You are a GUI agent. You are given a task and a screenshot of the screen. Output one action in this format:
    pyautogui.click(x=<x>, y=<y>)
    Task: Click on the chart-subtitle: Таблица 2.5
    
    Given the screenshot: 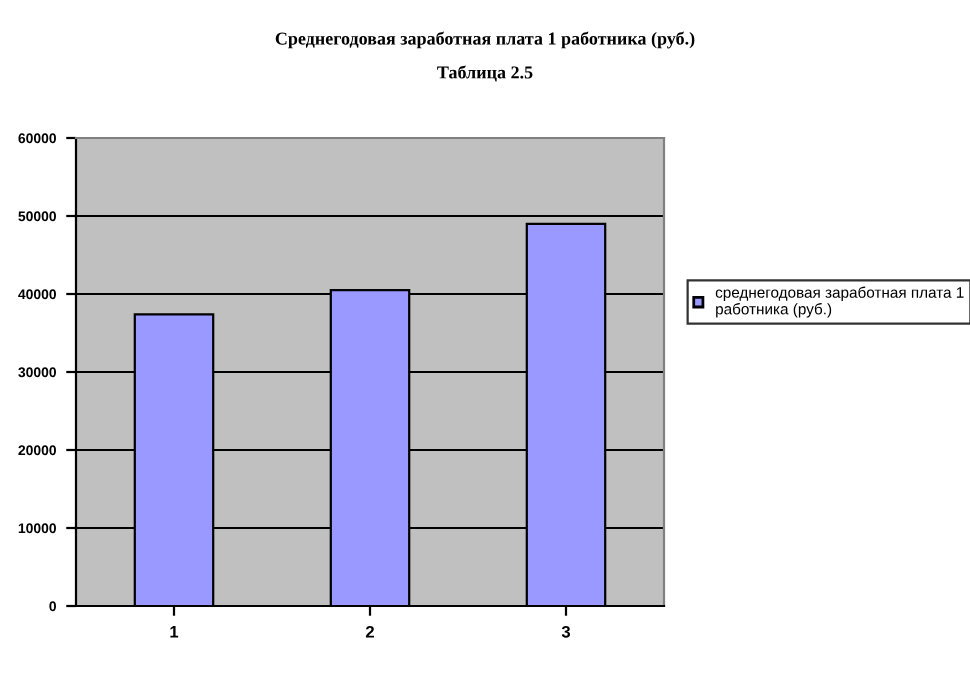 What is the action you would take?
    pyautogui.click(x=485, y=73)
    